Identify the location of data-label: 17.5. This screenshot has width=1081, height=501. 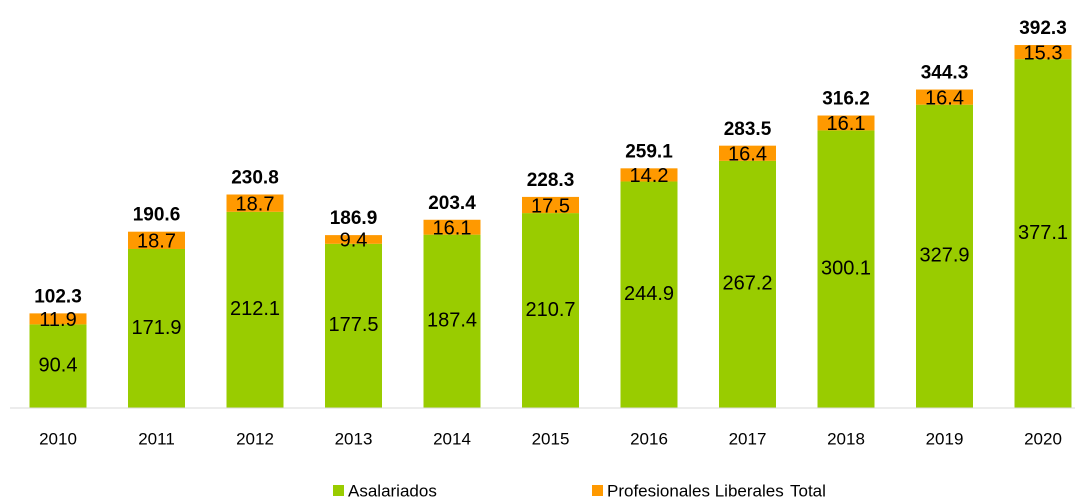
(550, 206).